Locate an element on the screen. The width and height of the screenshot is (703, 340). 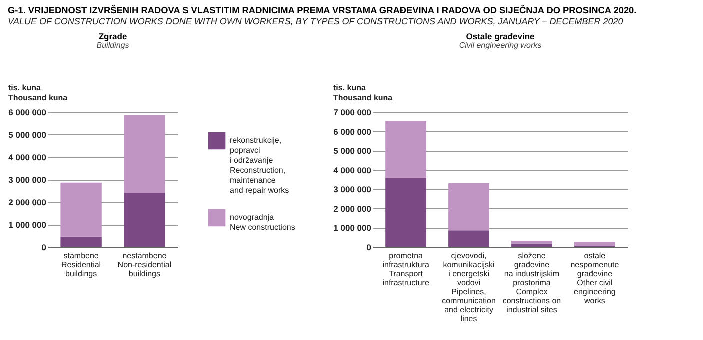
x-tick-label: ostale nespomenute građevine Other civil engineering works is located at coordinates (595, 279).